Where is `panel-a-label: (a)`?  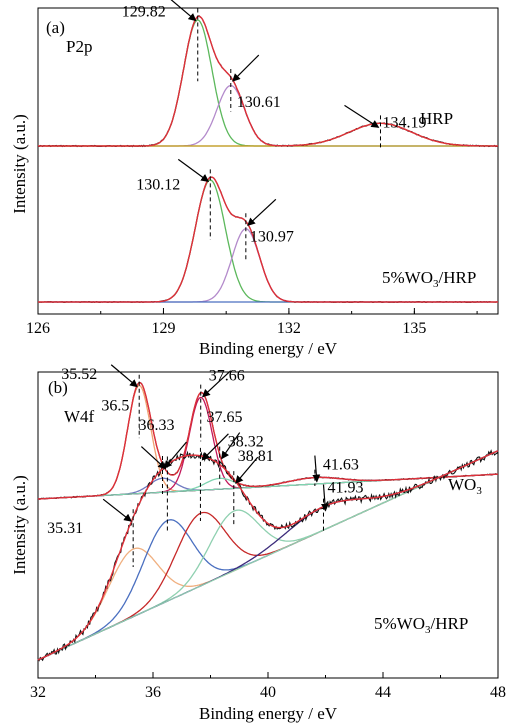
panel-a-label: (a) is located at coordinates (55, 27).